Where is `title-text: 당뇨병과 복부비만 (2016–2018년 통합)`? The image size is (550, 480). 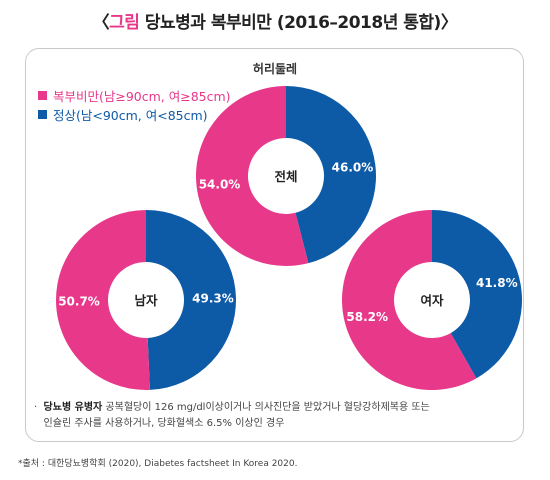
title-text: 당뇨병과 복부비만 (2016–2018년 통합) is located at coordinates (290, 23).